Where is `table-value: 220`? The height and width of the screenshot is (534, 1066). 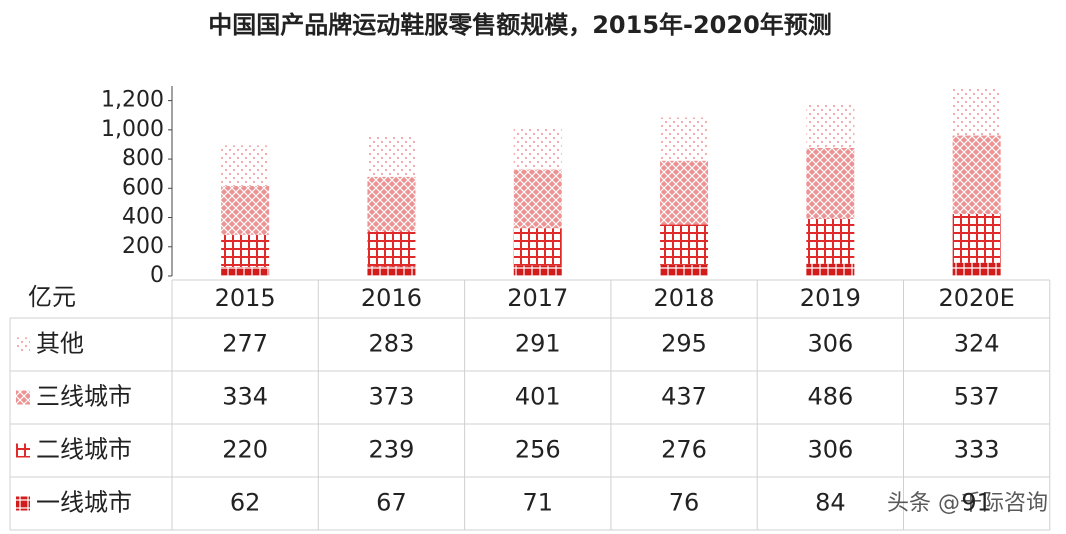
table-value: 220 is located at coordinates (245, 450).